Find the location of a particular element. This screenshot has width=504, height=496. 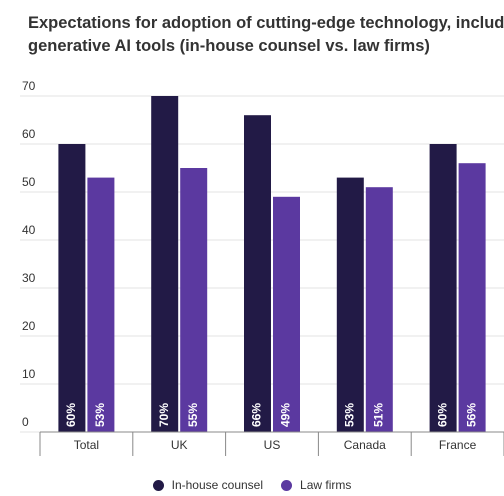

data-label: 49% is located at coordinates (286, 415).